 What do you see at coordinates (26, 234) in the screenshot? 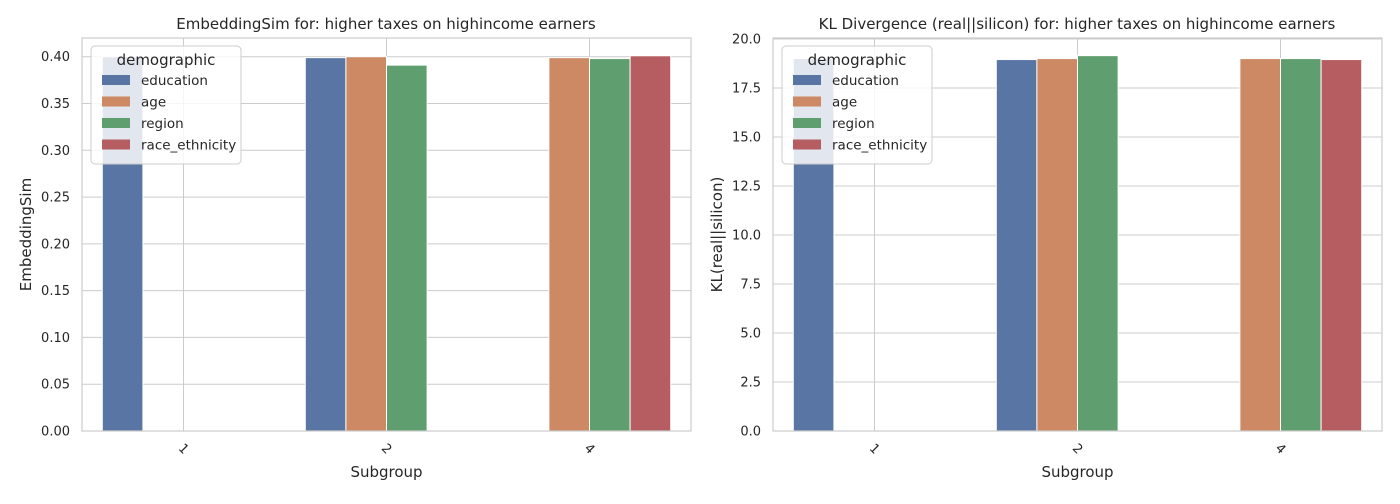
I see `y-axis-label: EmbeddingSim` at bounding box center [26, 234].